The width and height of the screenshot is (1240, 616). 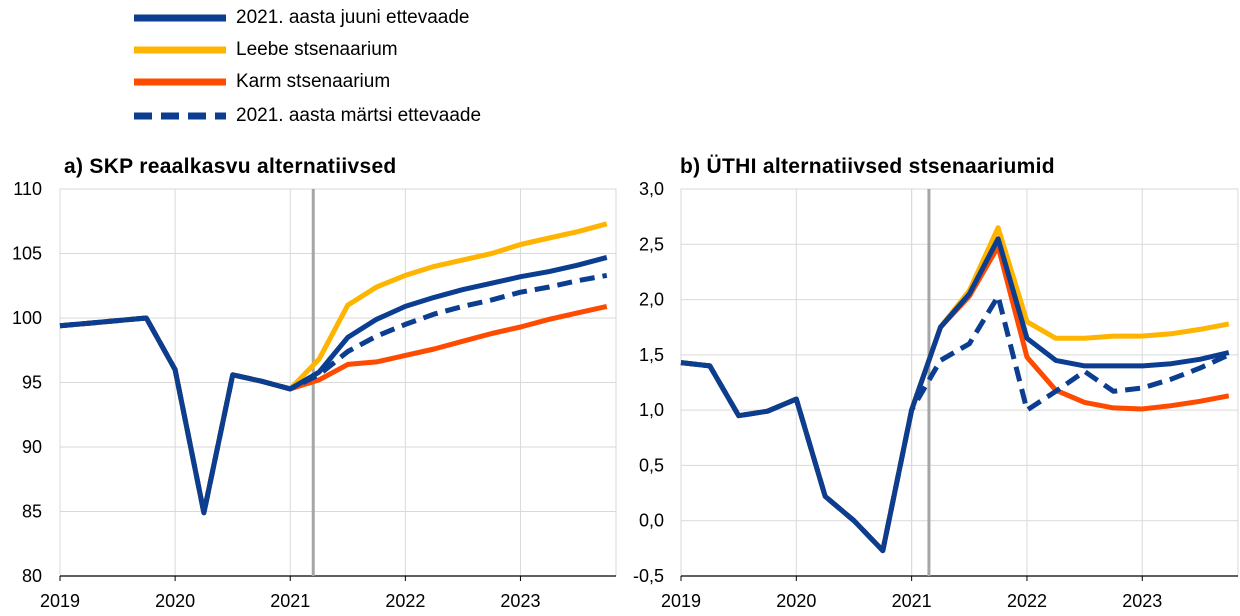 I want to click on panel-b-xtick-label: 2023, so click(x=1142, y=601).